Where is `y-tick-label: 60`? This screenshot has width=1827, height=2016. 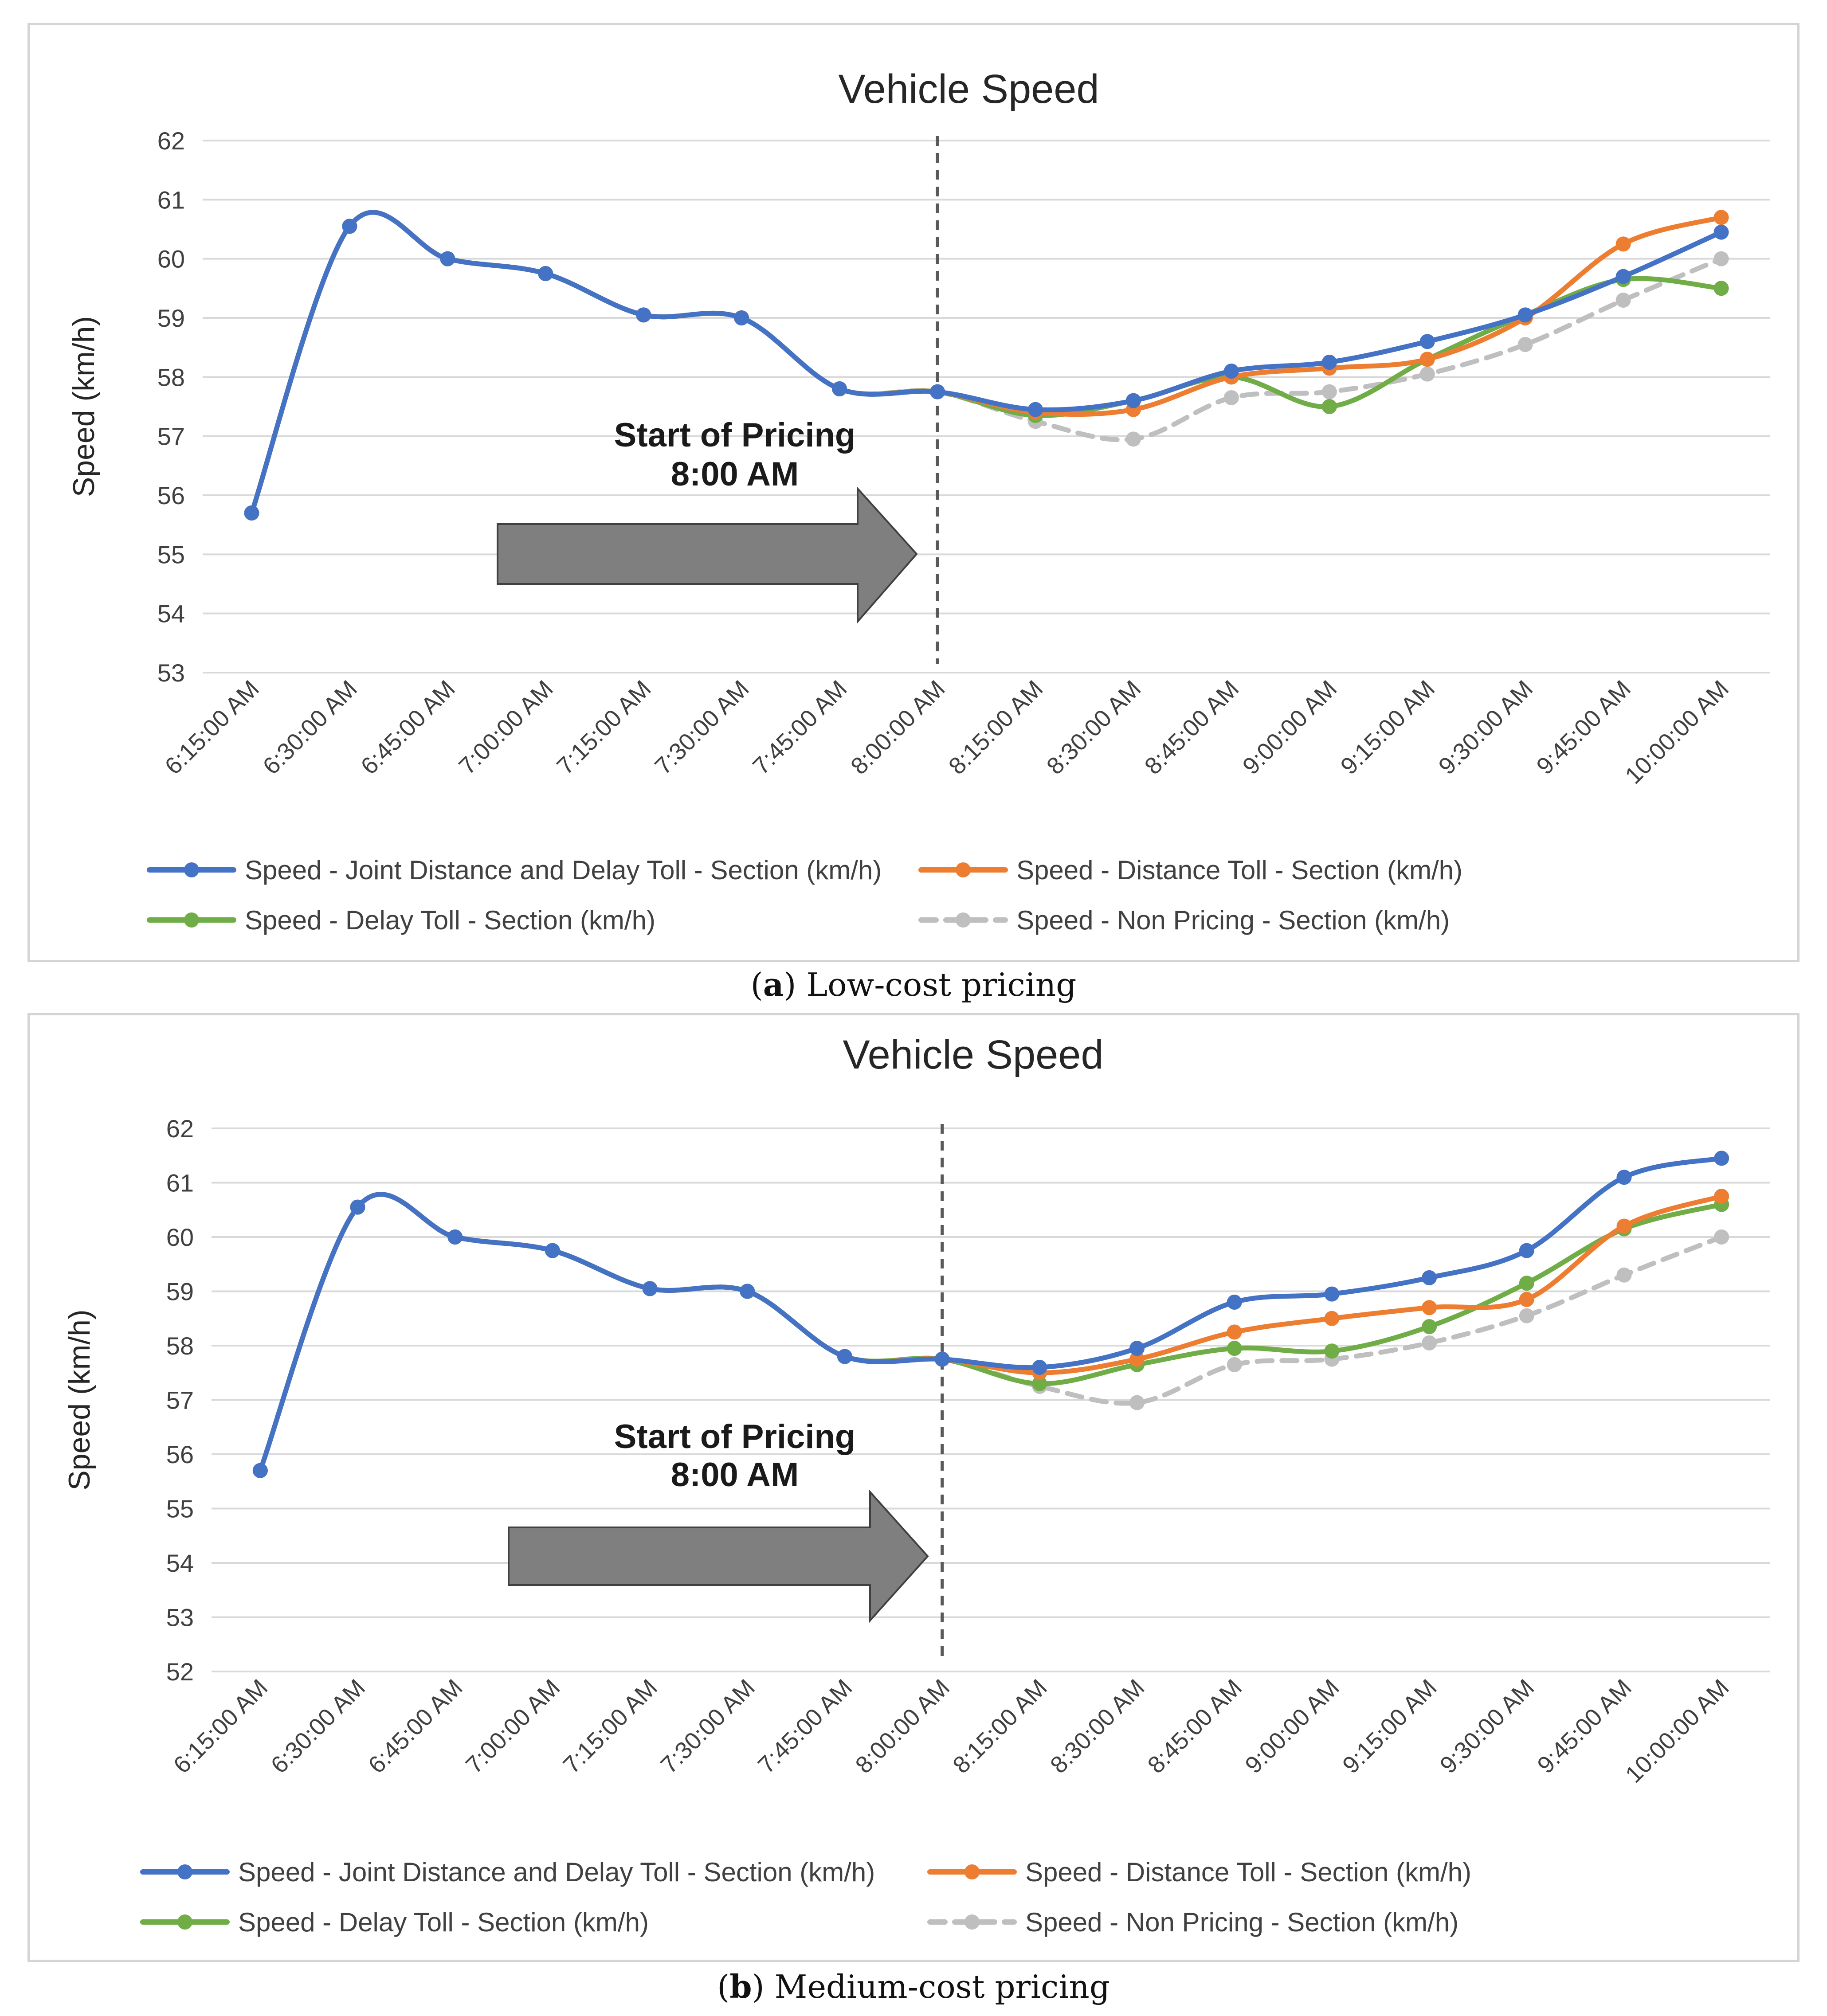 y-tick-label: 60 is located at coordinates (171, 259).